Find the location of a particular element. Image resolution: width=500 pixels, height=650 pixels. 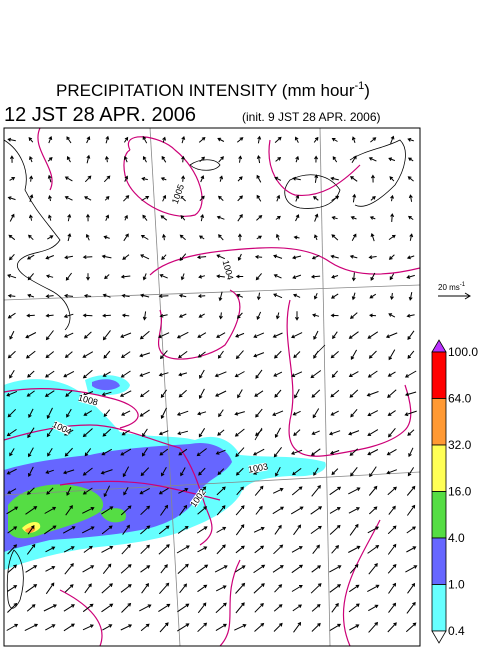

coast-jeju is located at coordinates (205, 165).